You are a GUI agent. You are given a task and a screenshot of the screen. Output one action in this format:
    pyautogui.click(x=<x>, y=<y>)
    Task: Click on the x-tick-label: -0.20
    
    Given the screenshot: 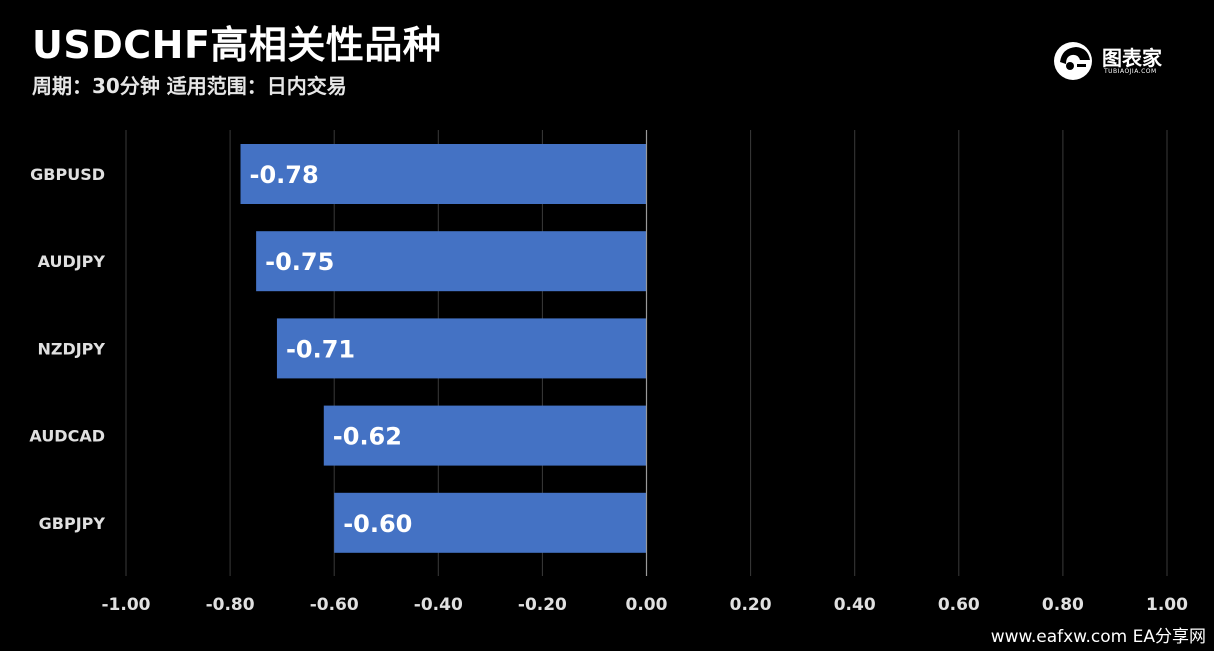 What is the action you would take?
    pyautogui.click(x=542, y=605)
    